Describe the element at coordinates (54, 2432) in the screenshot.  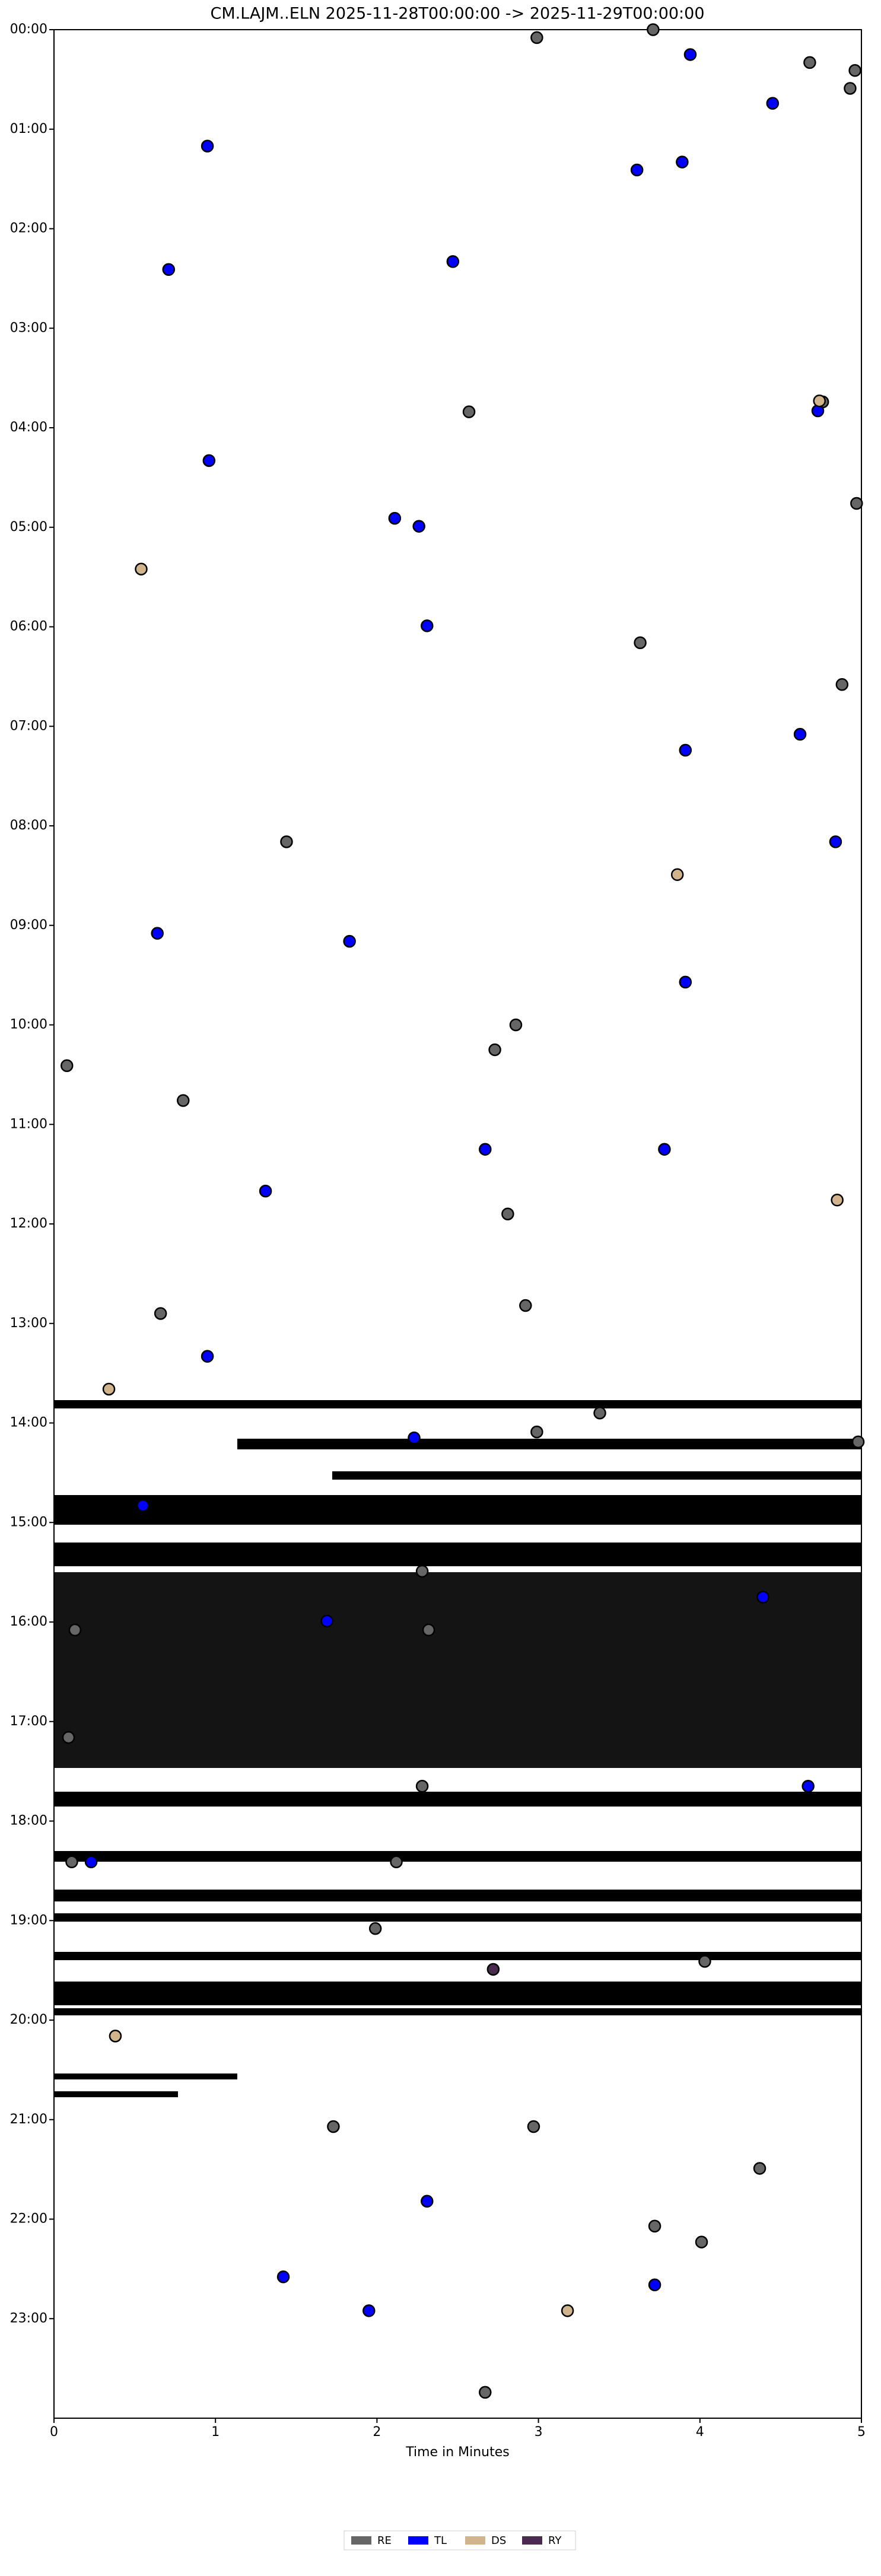
I see `x-tick-label: 0` at that location.